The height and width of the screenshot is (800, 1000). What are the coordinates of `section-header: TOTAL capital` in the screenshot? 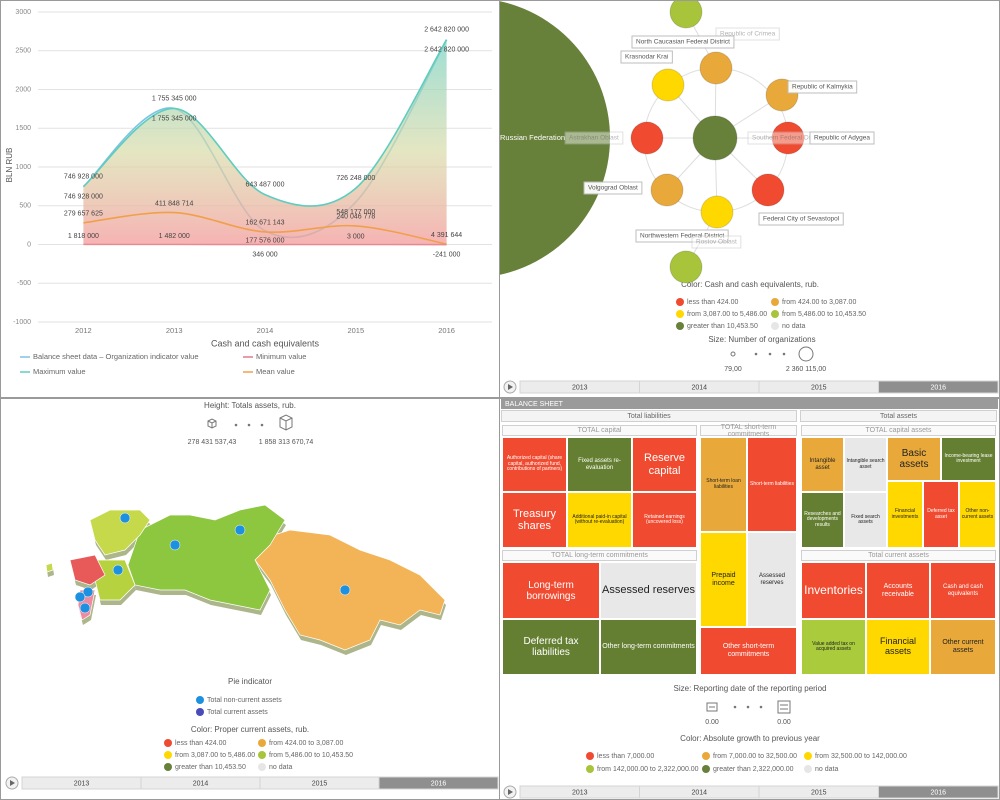 It's located at (599, 430).